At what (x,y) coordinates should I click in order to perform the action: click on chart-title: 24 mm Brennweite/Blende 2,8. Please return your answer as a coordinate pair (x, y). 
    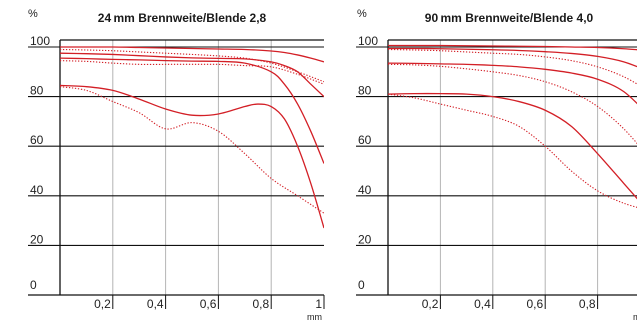
    Looking at the image, I should click on (182, 18).